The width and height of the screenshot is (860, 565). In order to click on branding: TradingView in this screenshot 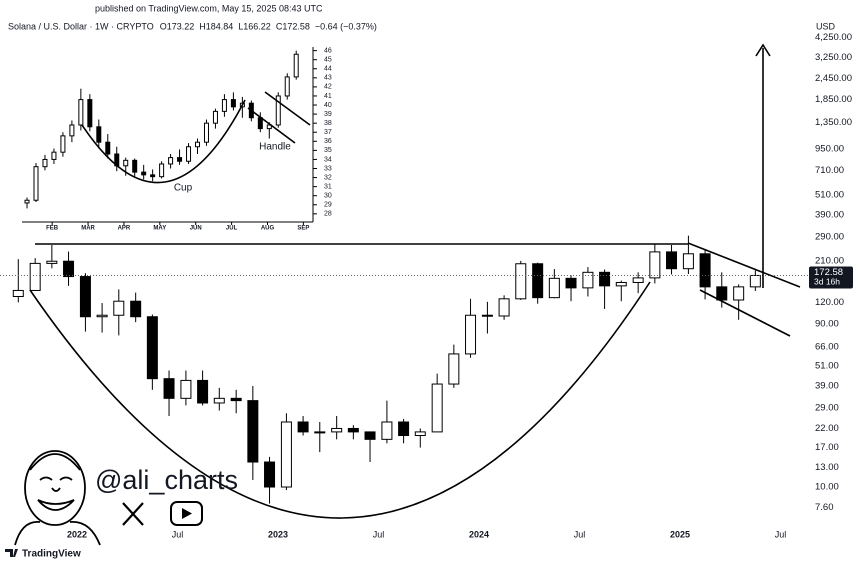, I will do `click(51, 554)`.